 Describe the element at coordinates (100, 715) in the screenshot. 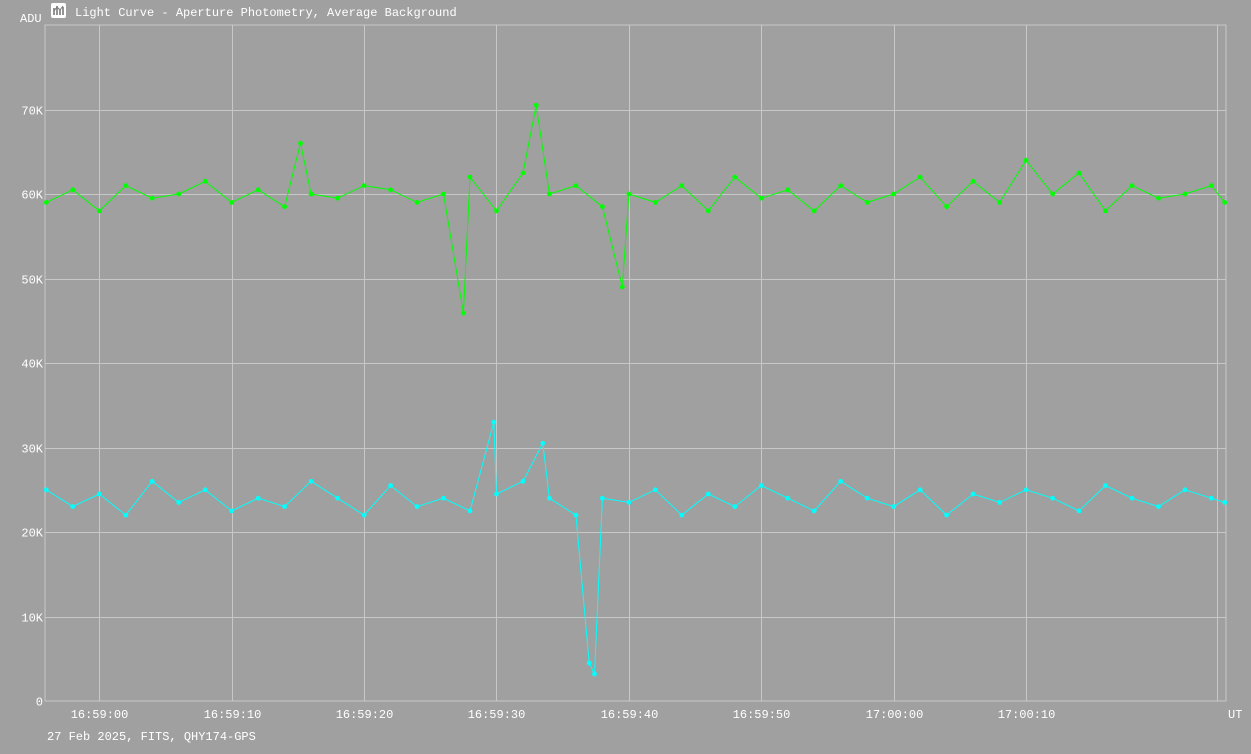

I see `x-tick-label: 16:59:00` at that location.